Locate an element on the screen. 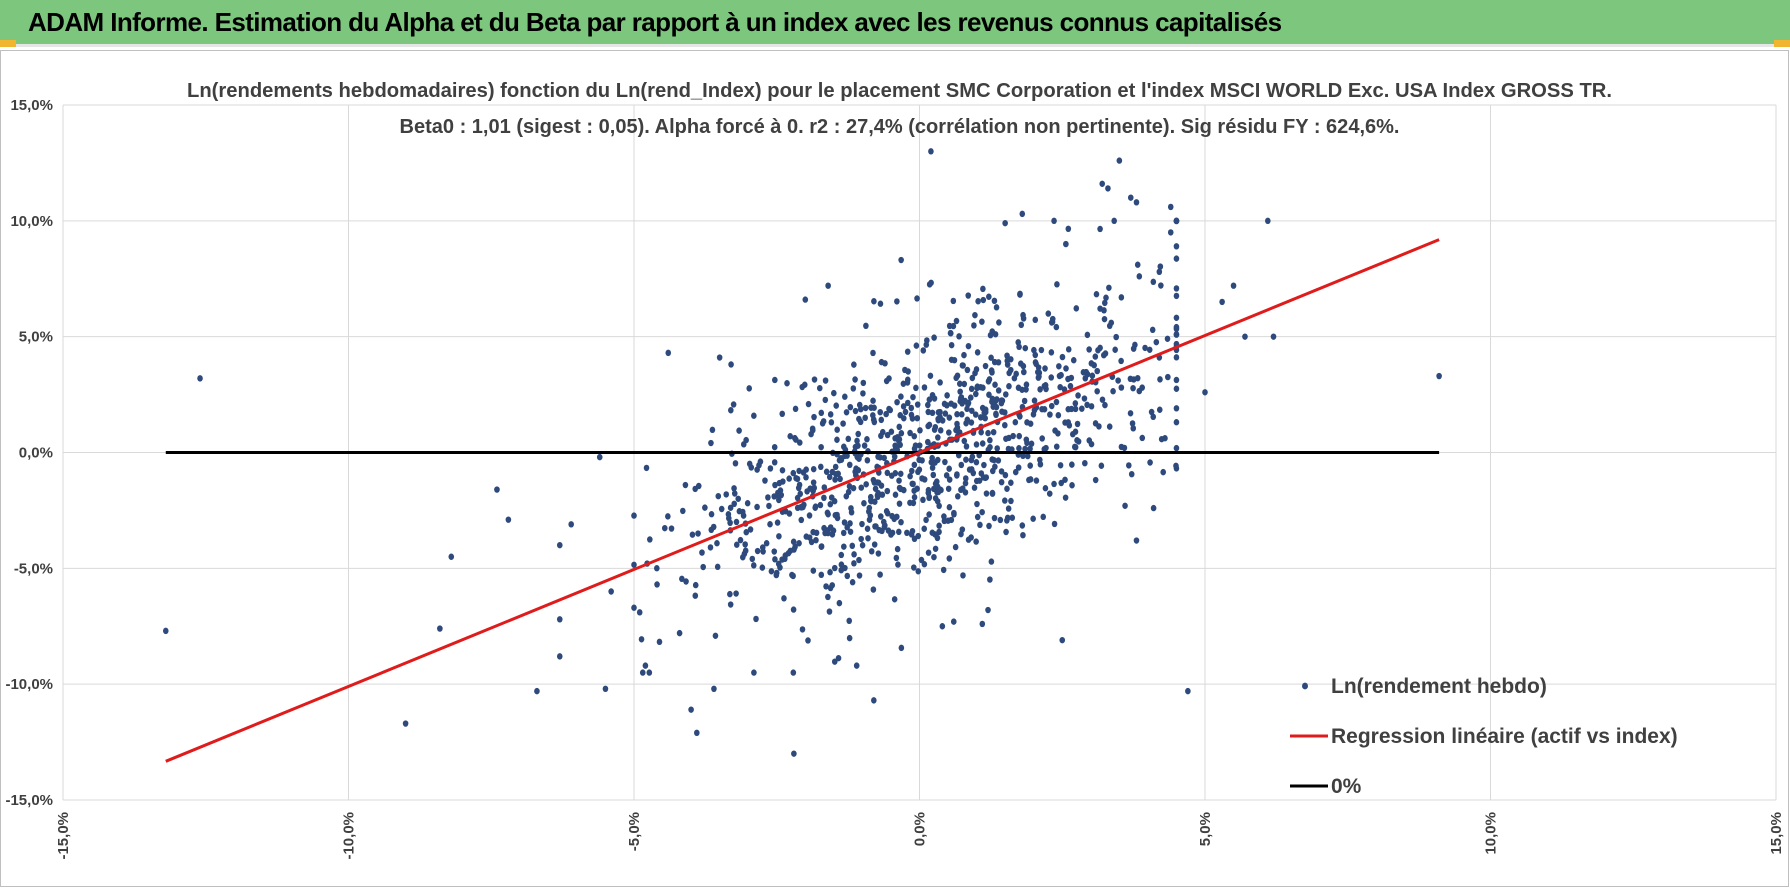 Image resolution: width=1790 pixels, height=888 pixels. x-tick-label: -15,0% is located at coordinates (63, 836).